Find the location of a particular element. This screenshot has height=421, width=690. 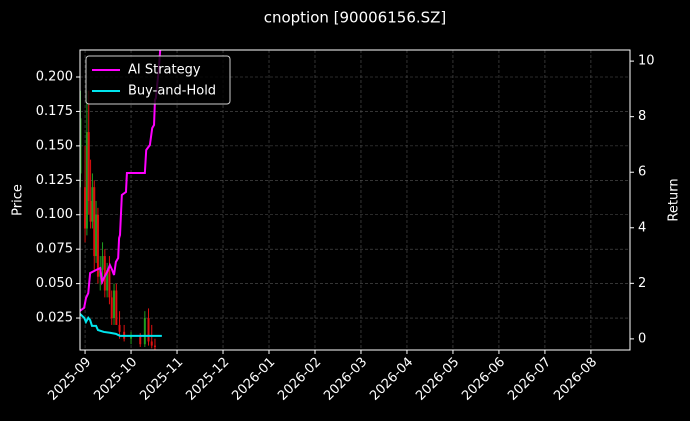

y2-tick-label: 10 is located at coordinates (646, 61).